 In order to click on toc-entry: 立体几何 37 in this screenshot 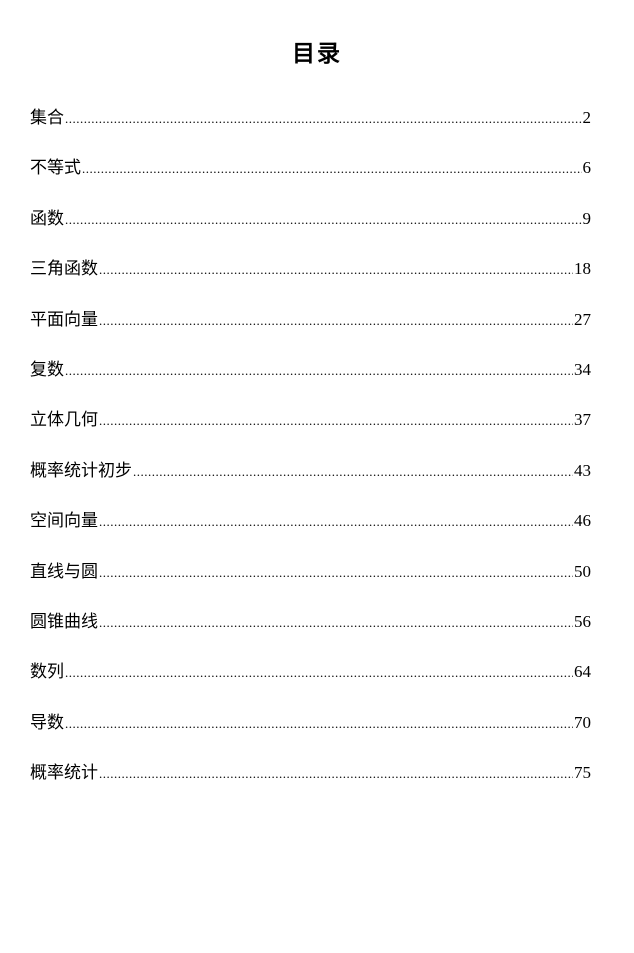, I will do `click(310, 430)`.